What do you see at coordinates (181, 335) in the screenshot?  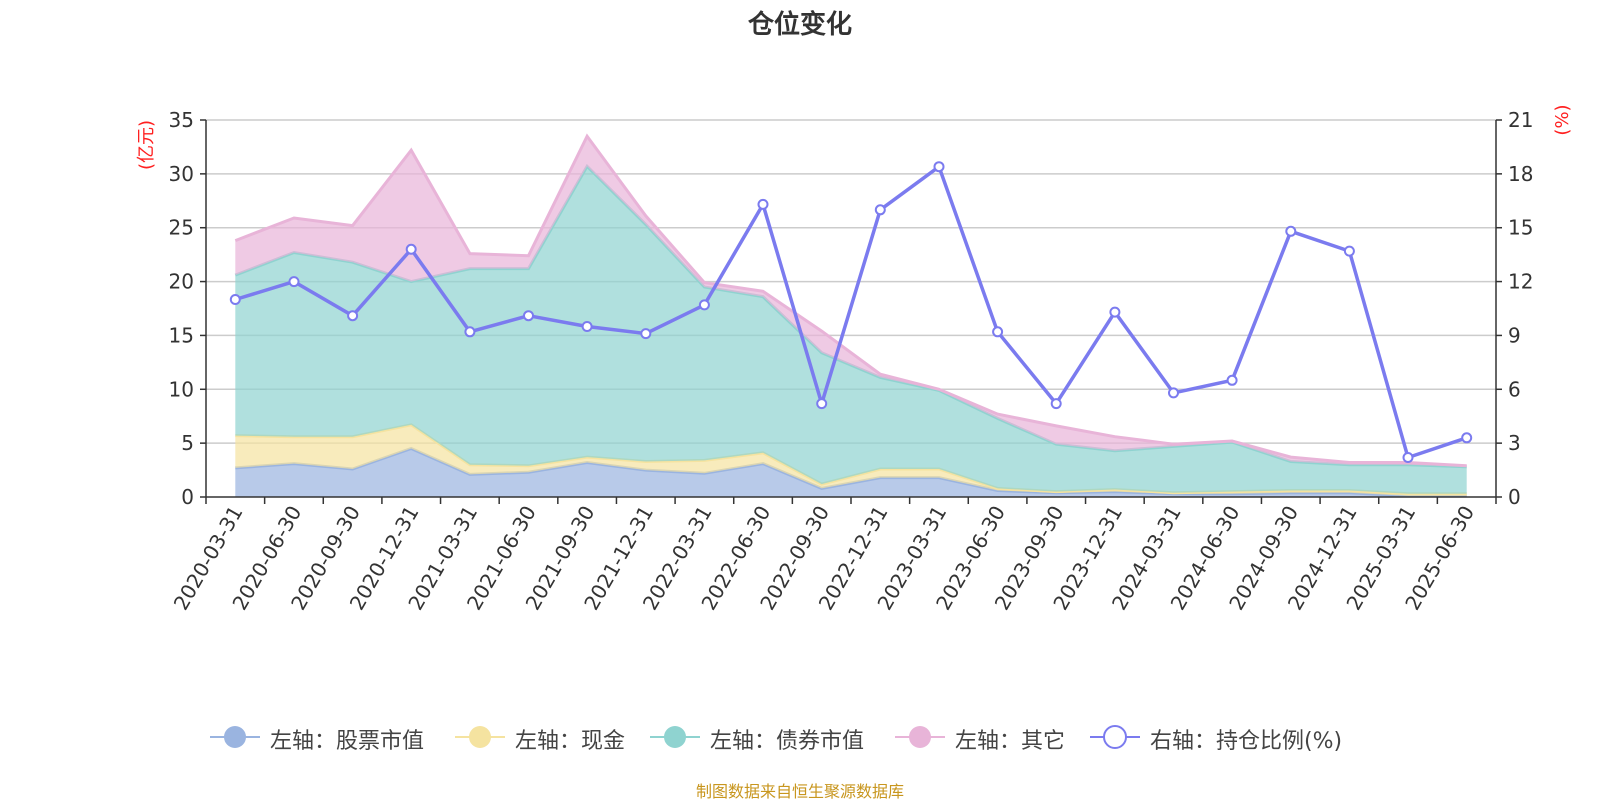 I see `left-axis-tick-label: 15` at bounding box center [181, 335].